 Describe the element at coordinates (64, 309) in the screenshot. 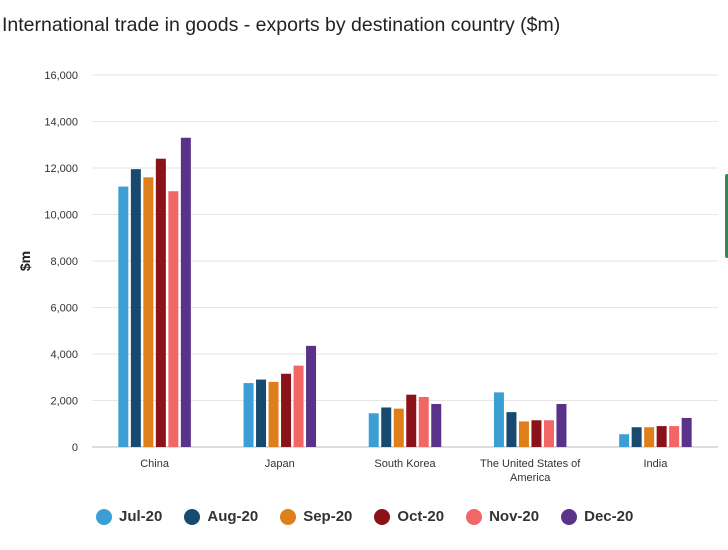

I see `y-tick-label: 6,000` at that location.